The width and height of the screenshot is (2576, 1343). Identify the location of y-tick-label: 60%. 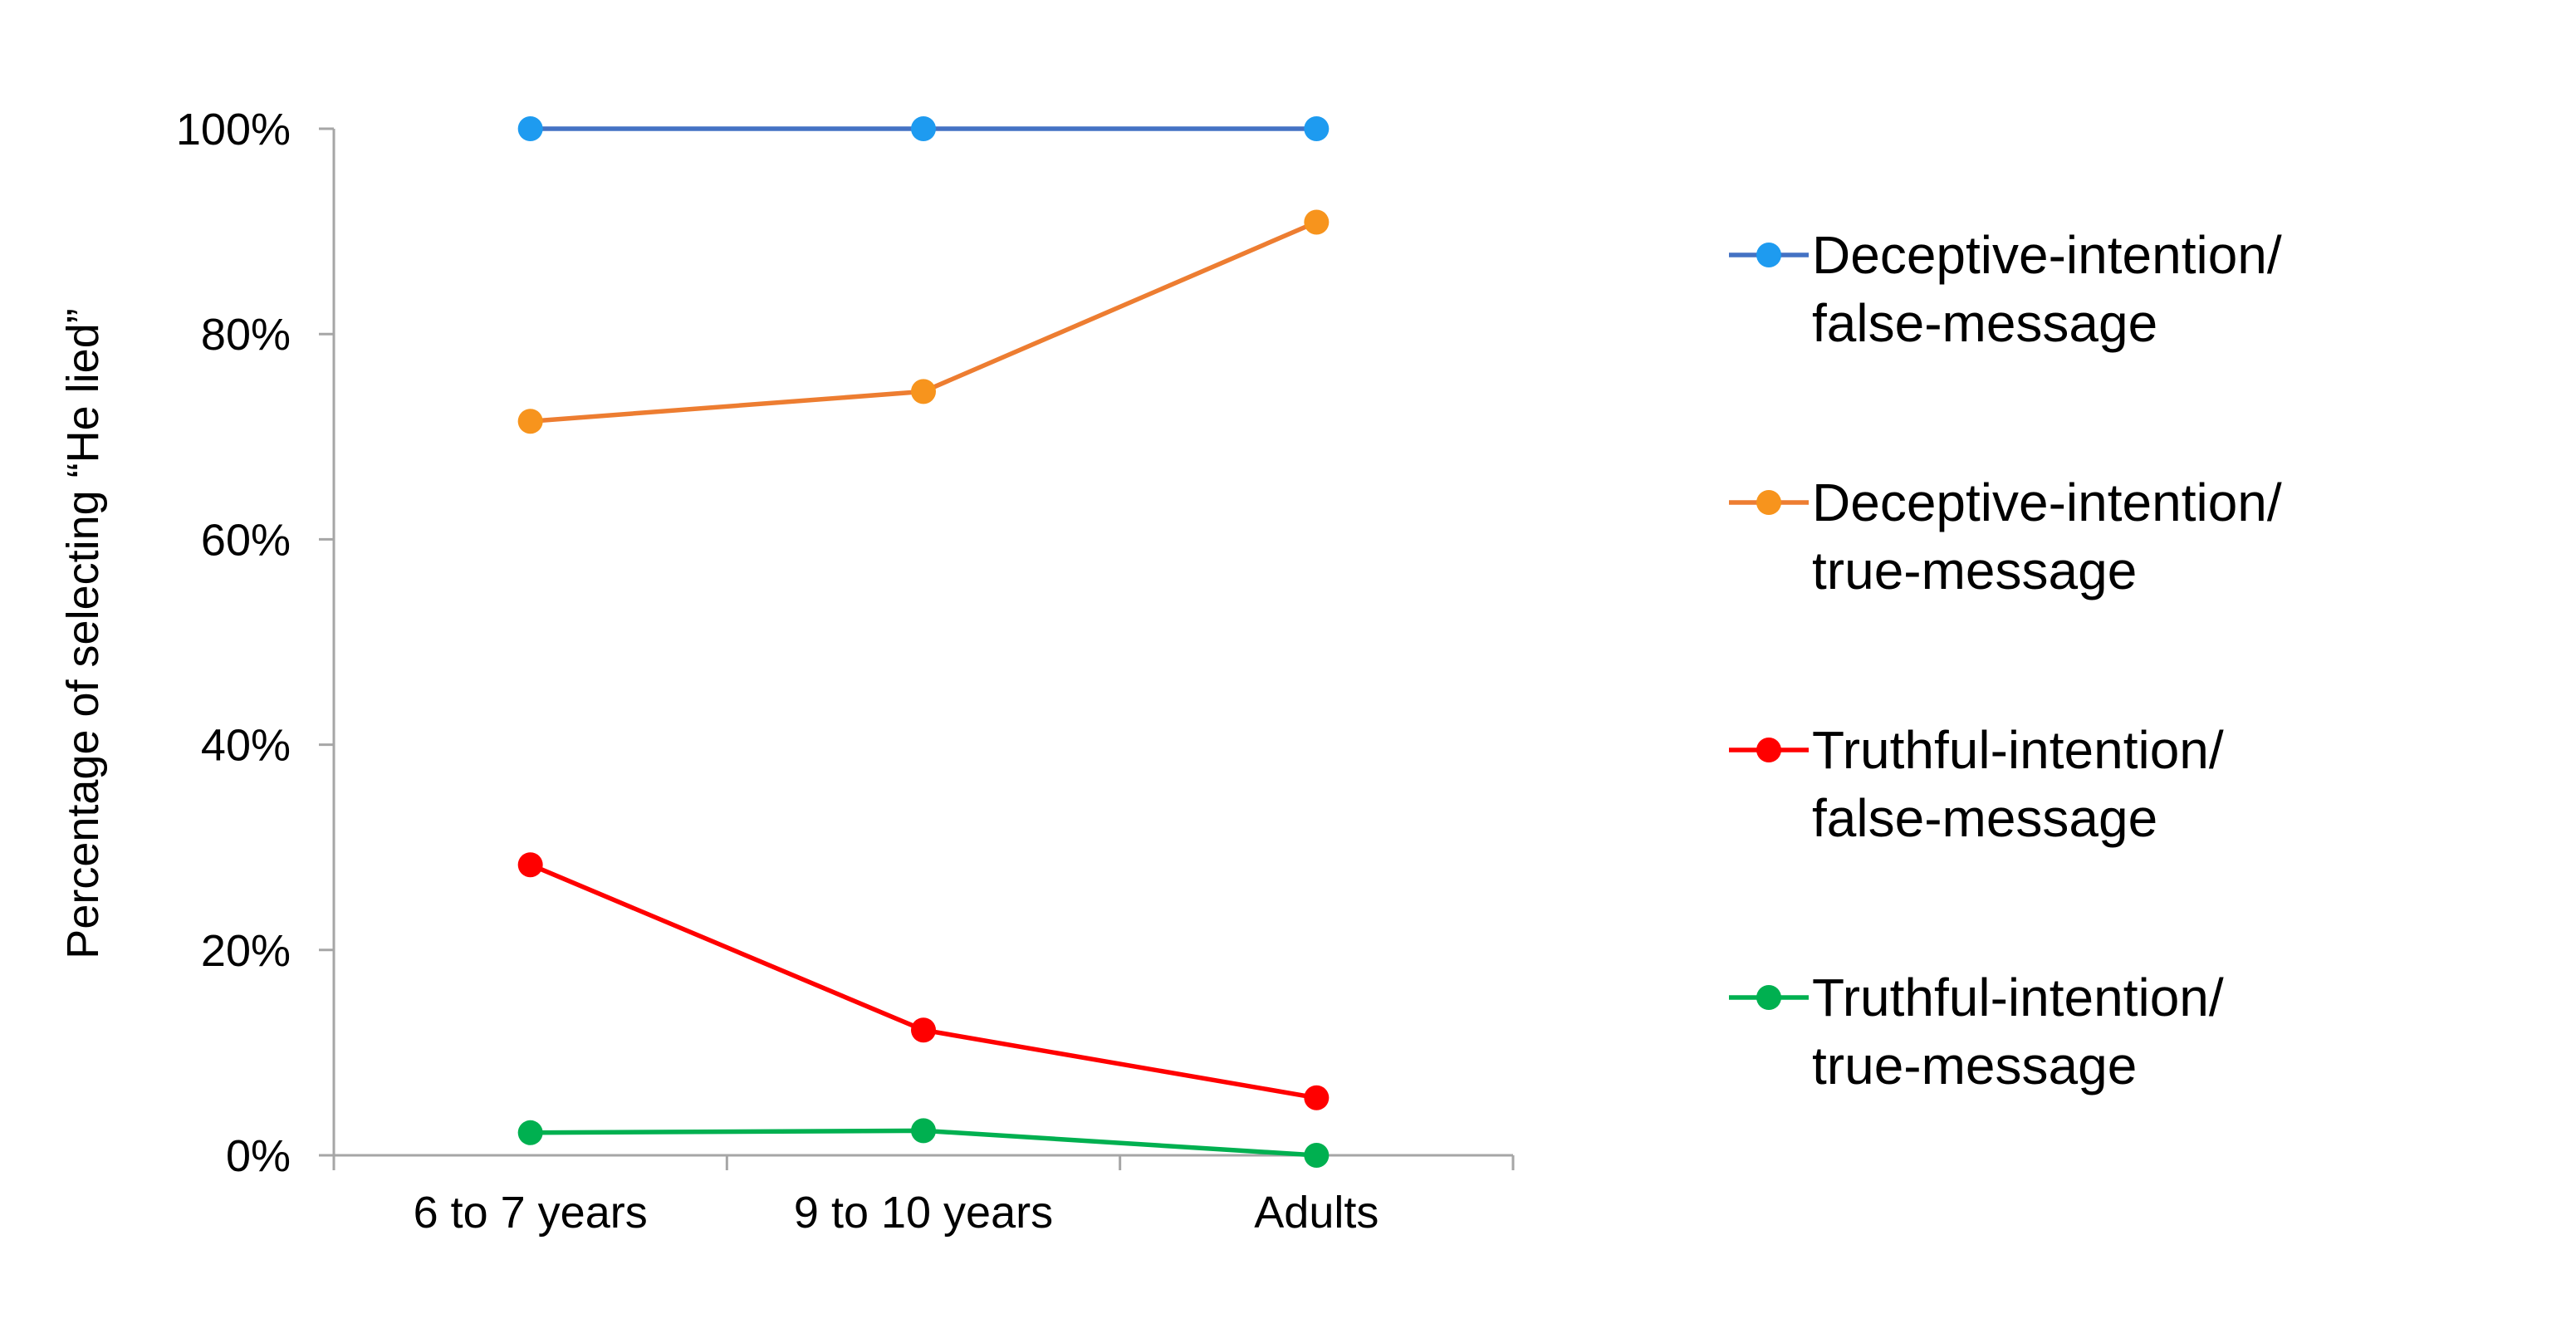
(246, 540).